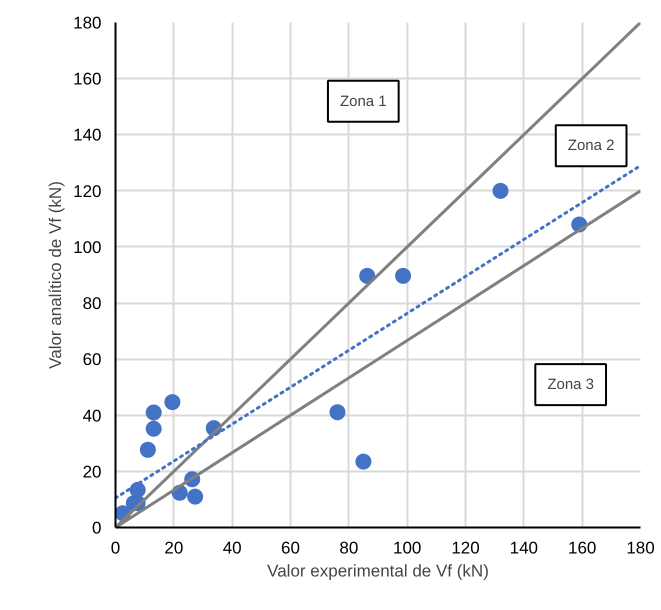 The height and width of the screenshot is (610, 661). I want to click on y-tick-label: 140, so click(87, 135).